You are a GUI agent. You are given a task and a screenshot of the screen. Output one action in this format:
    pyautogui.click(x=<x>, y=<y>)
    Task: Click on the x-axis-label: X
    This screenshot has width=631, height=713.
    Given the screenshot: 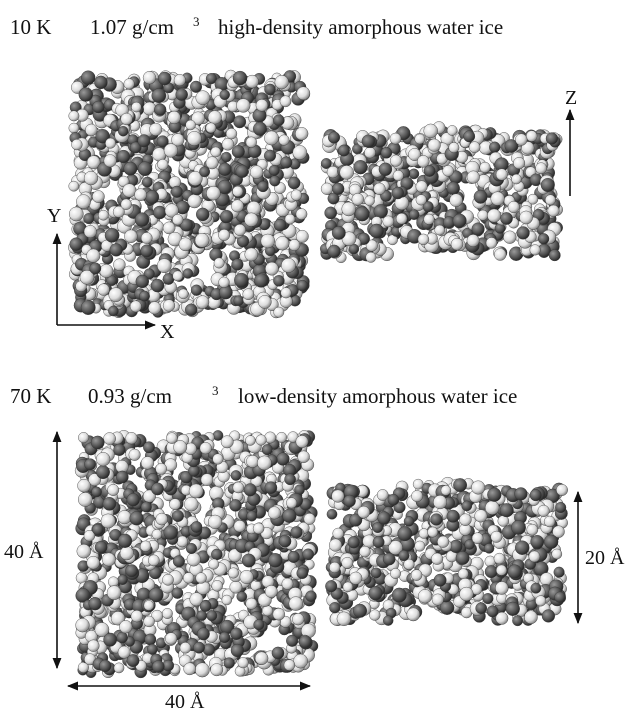 What is the action you would take?
    pyautogui.click(x=167, y=332)
    